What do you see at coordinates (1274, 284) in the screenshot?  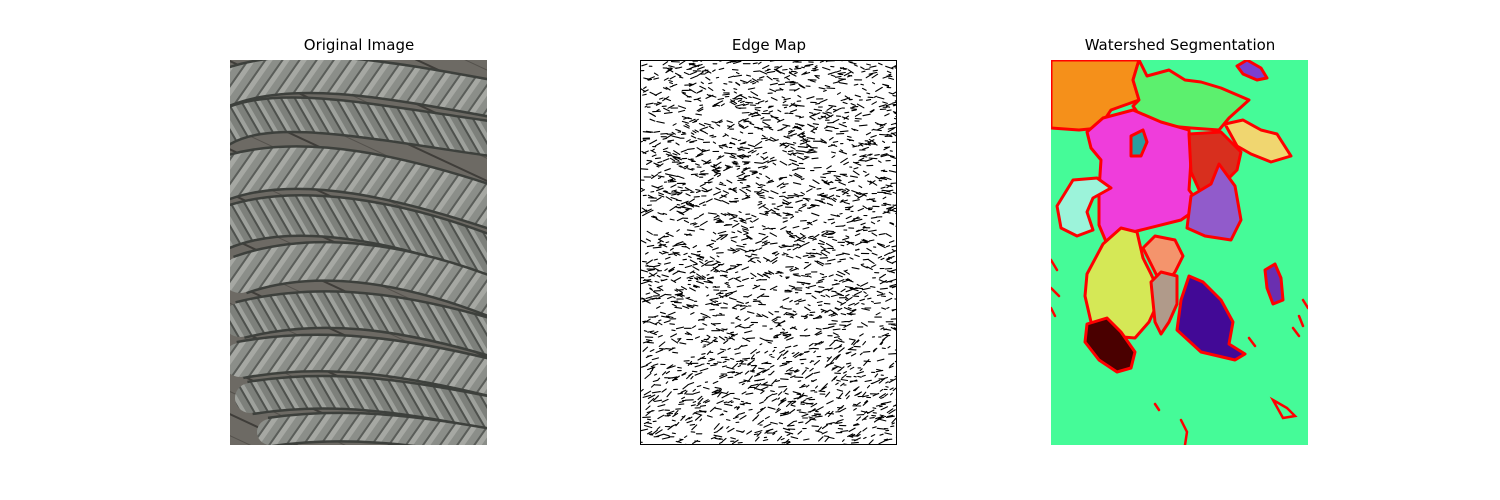 I see `segment-small-purple` at bounding box center [1274, 284].